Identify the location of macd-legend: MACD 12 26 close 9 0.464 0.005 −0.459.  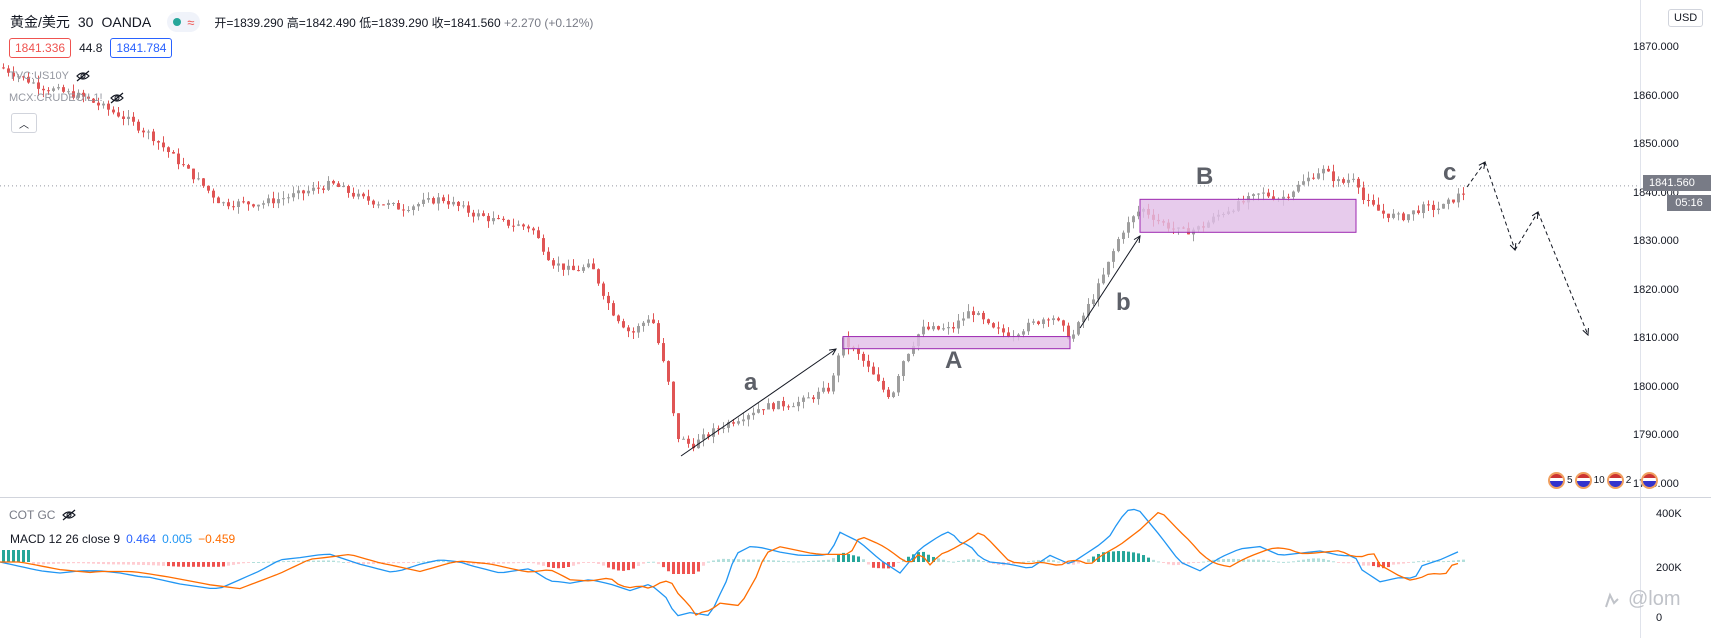
(122, 539).